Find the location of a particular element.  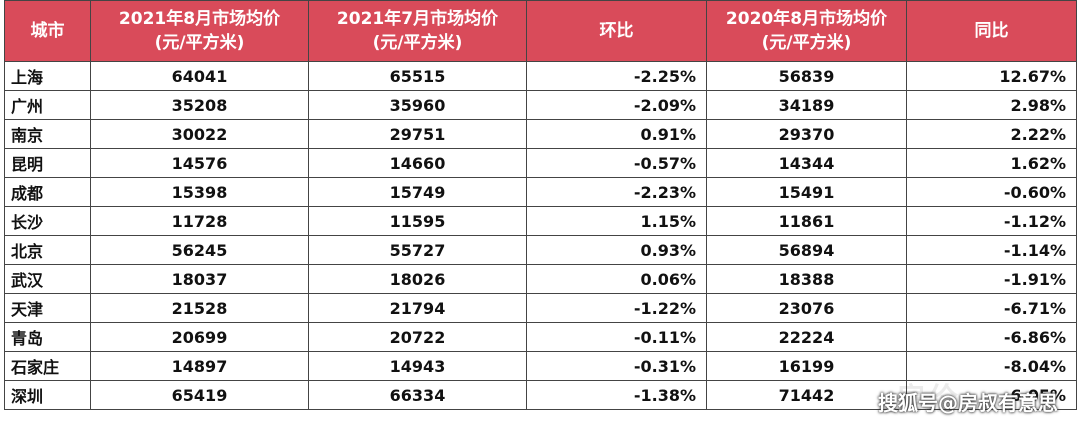

cell-mom: -1.22% is located at coordinates (616, 308).